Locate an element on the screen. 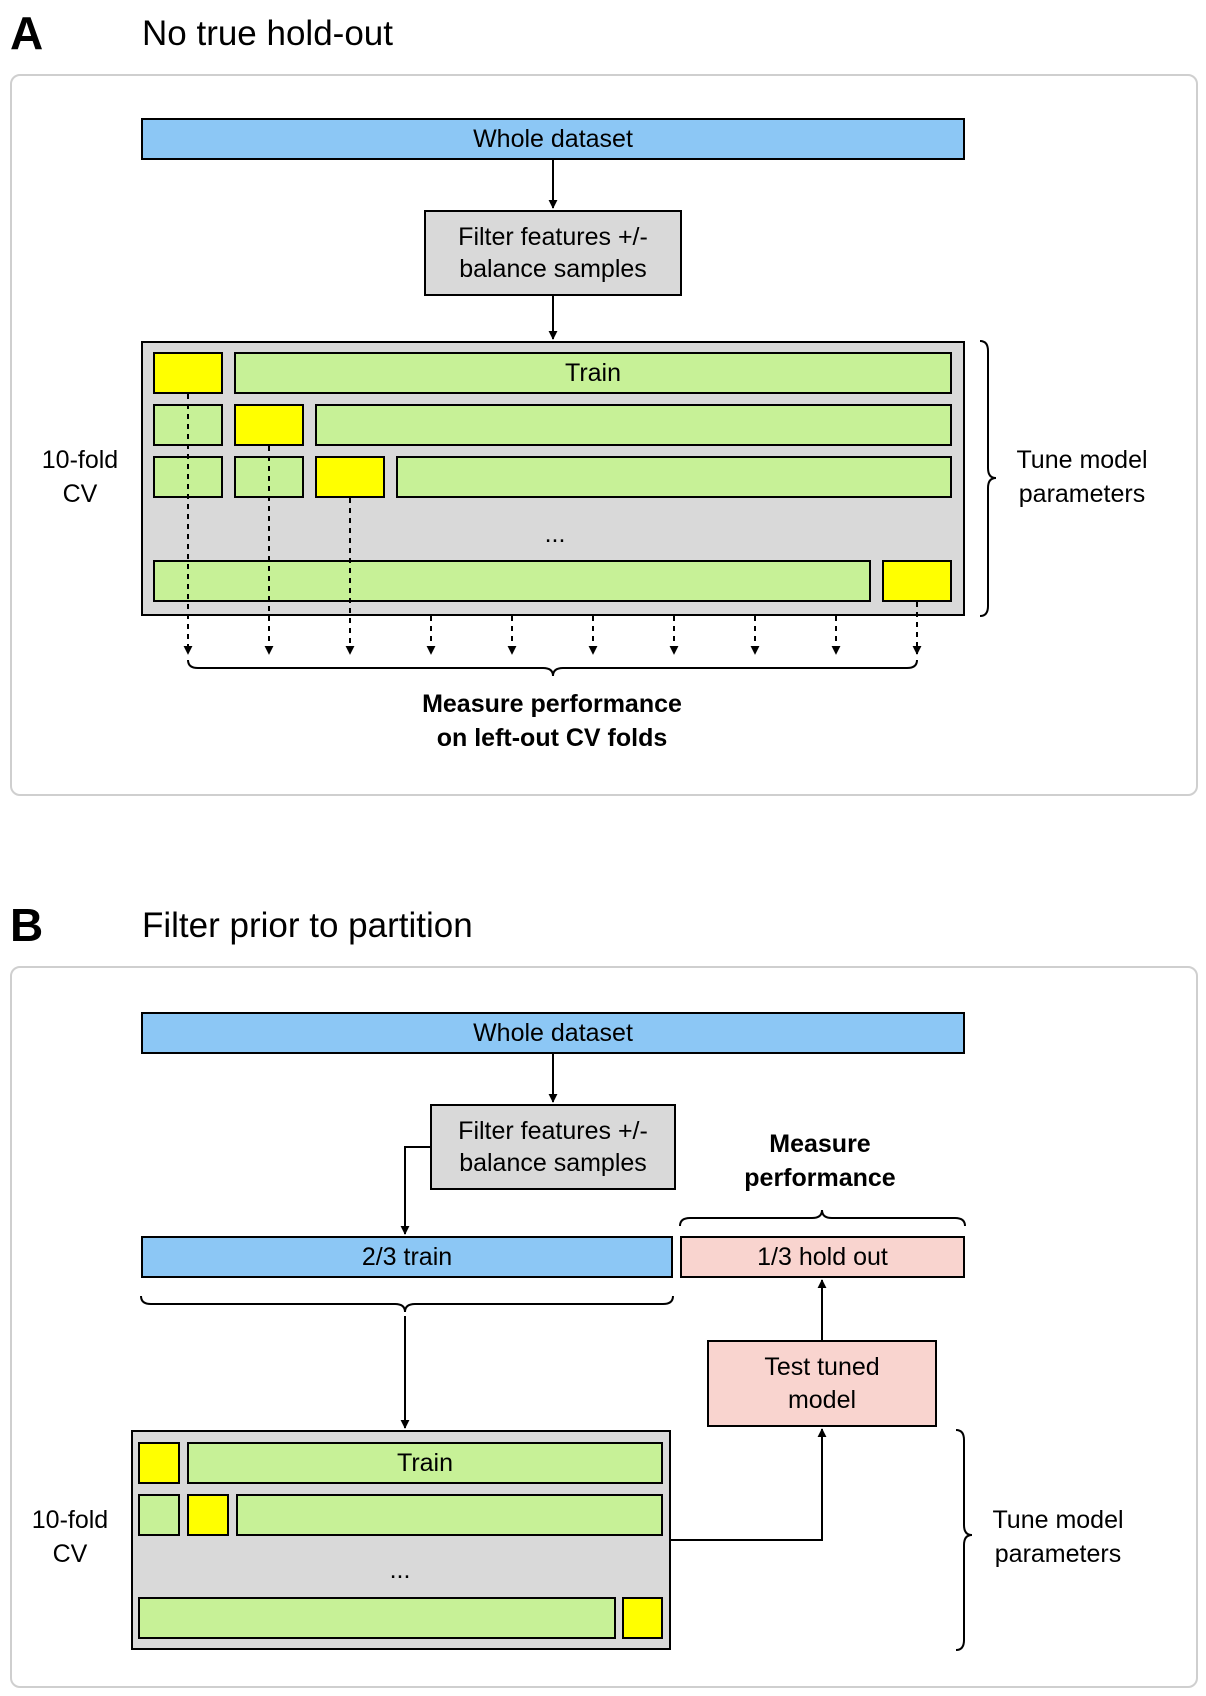 The image size is (1206, 1696). panel-a-measure-line-2: on left-out CV folds is located at coordinates (552, 737).